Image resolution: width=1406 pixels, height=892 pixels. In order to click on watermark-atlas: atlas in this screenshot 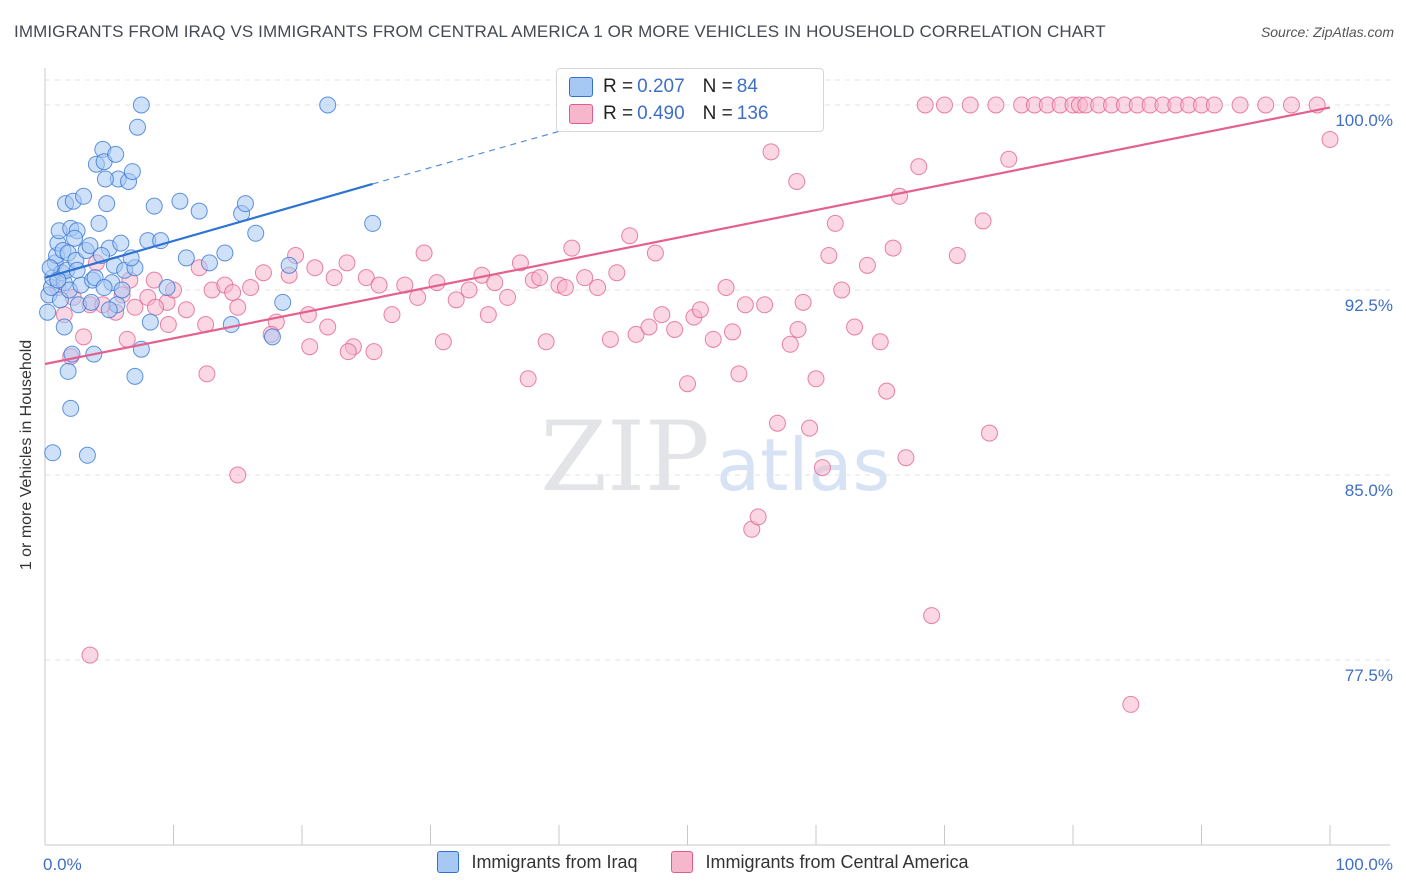, I will do `click(803, 465)`.